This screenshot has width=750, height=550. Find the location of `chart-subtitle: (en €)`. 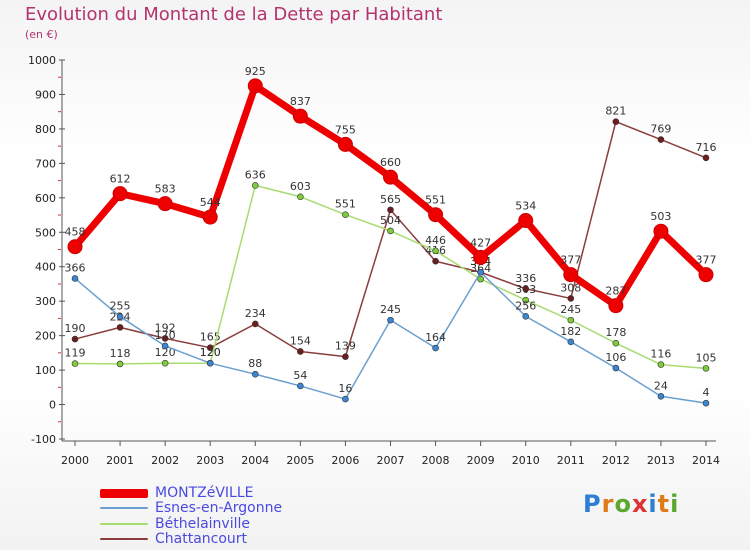

chart-subtitle: (en €) is located at coordinates (41, 34).